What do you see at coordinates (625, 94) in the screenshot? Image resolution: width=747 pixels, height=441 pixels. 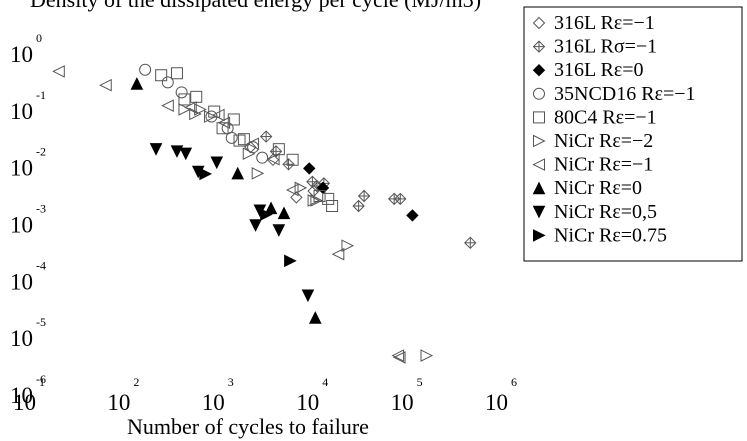 I see `legend-entry: 35NCD16 Rε=−1` at bounding box center [625, 94].